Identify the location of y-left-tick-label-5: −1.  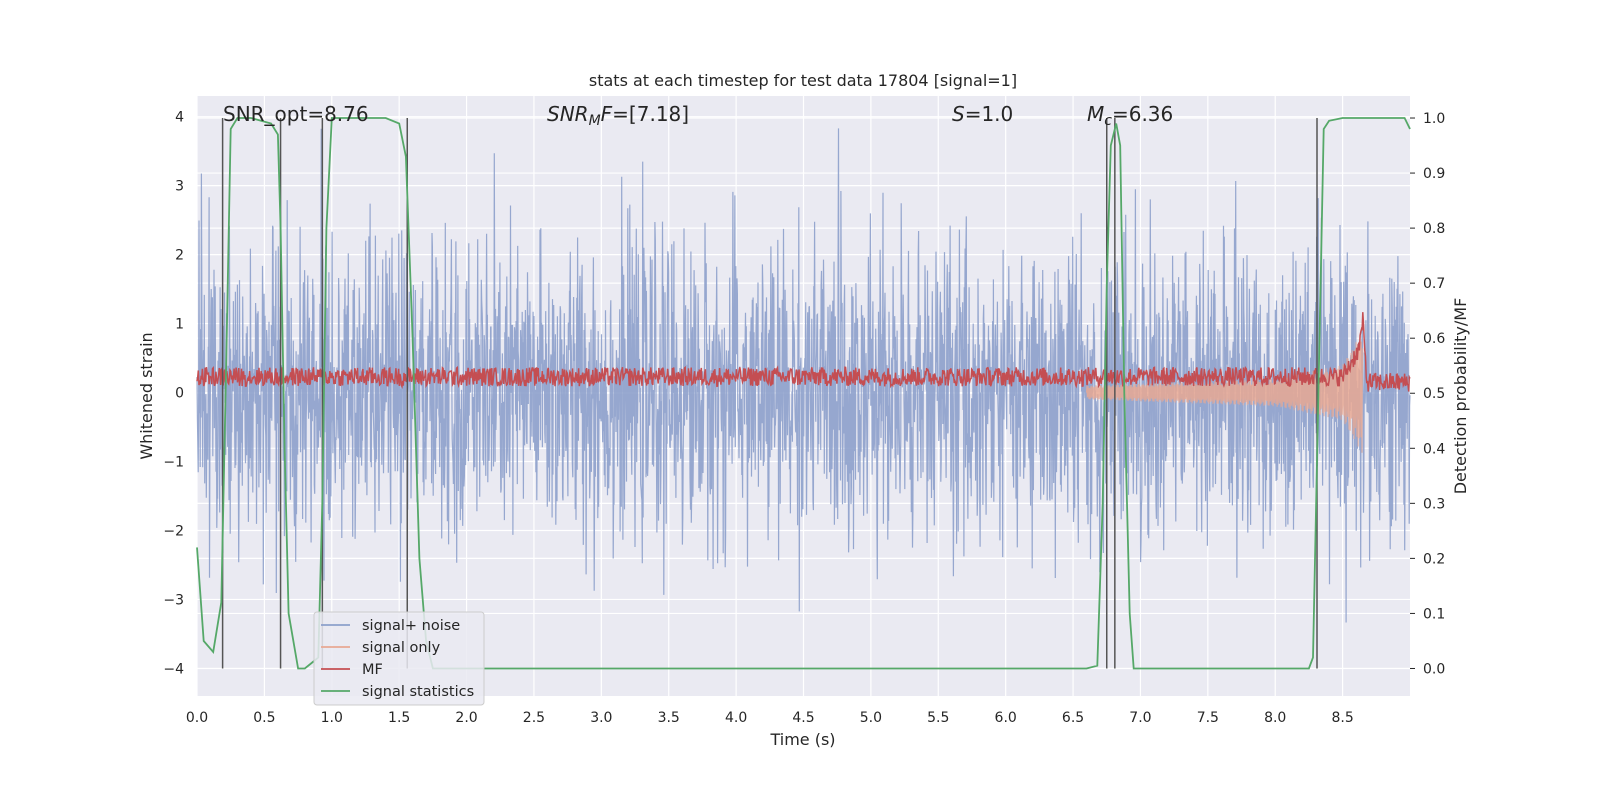
(173, 463).